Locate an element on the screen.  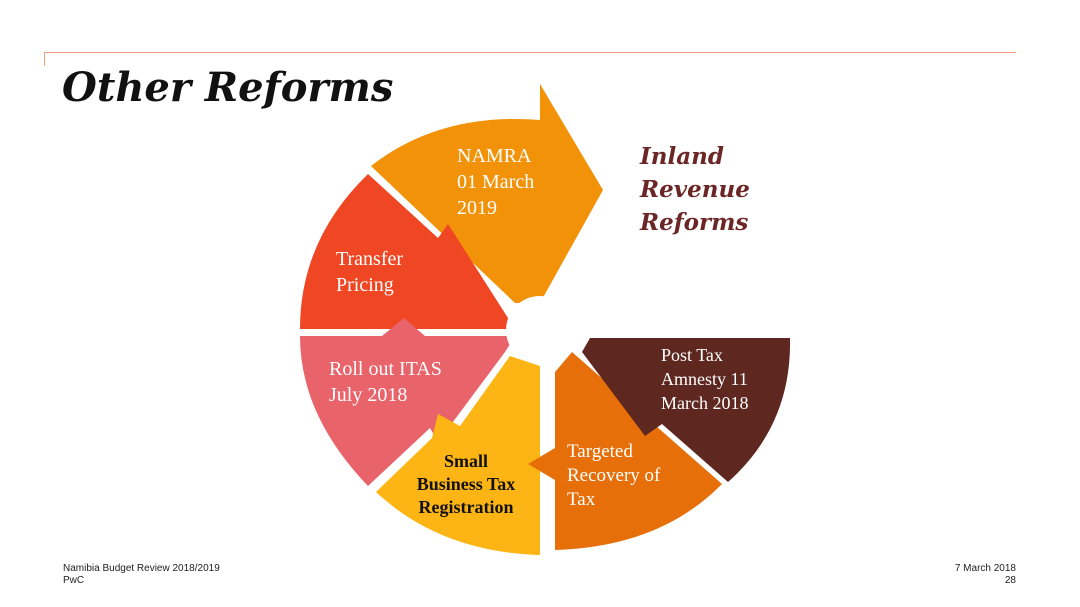
segment-label-transfer-pricing: Transfer Pricing is located at coordinates (370, 272).